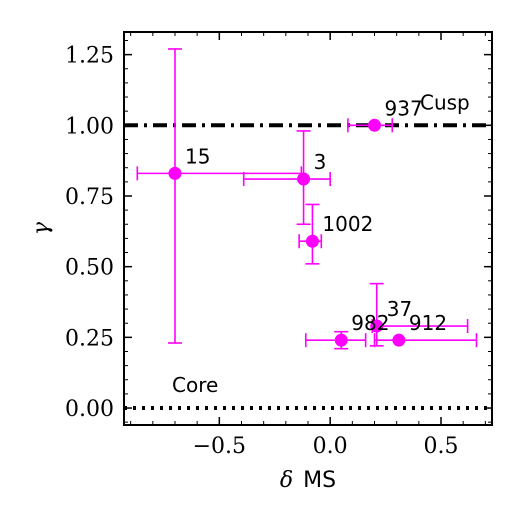 Image resolution: width=525 pixels, height=525 pixels. Describe the element at coordinates (445, 102) in the screenshot. I see `reference-label-cusp: Cusp` at that location.